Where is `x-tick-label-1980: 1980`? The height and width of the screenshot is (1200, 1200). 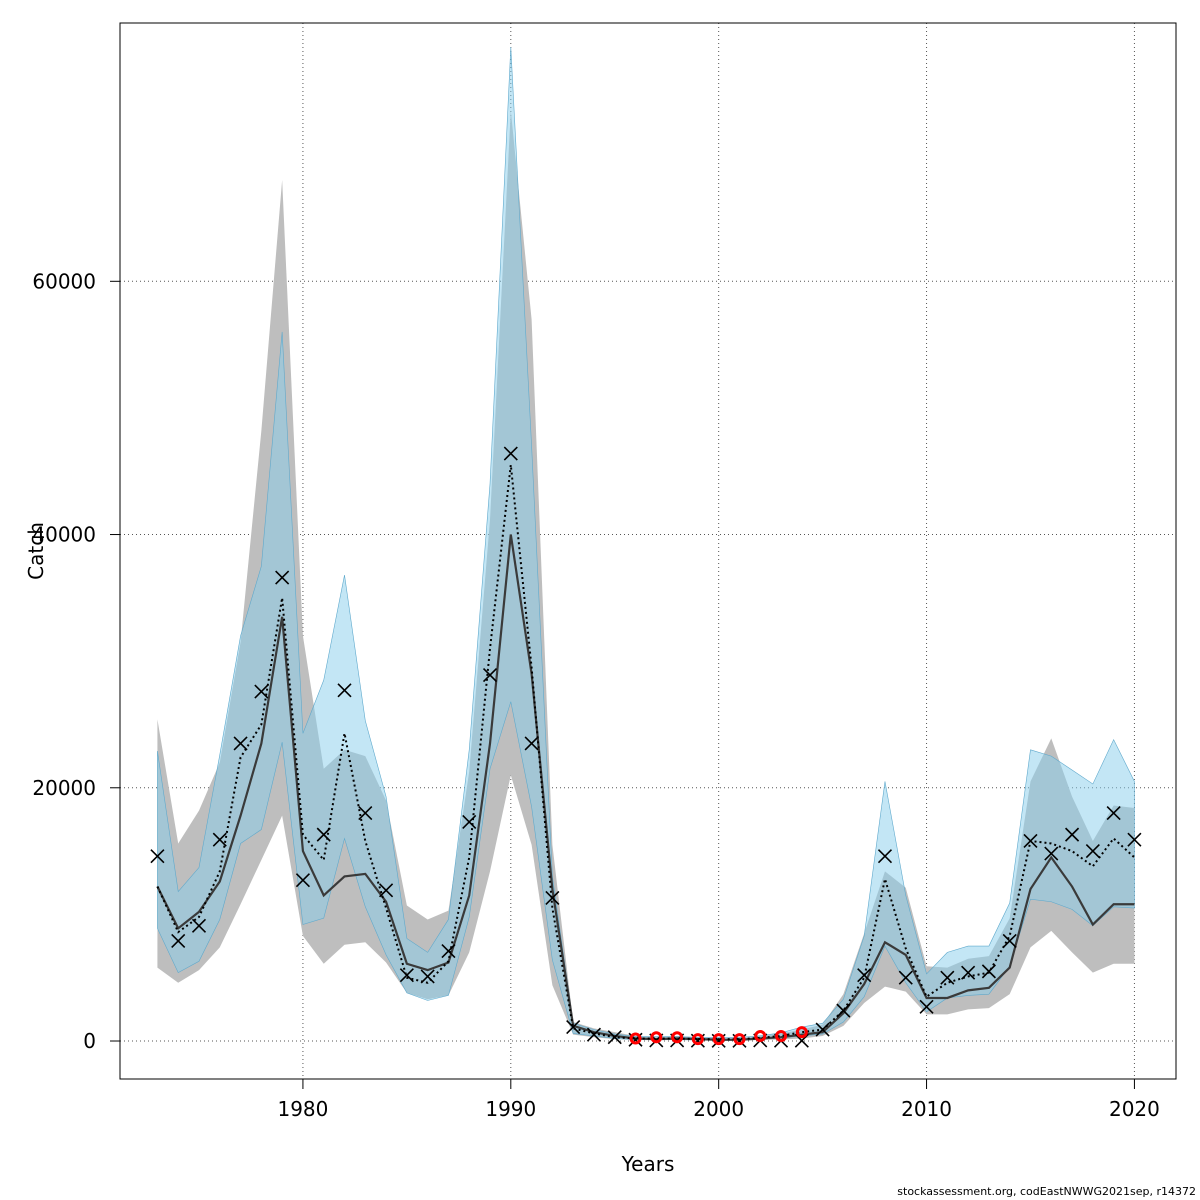 x-tick-label-1980: 1980 is located at coordinates (302, 1109).